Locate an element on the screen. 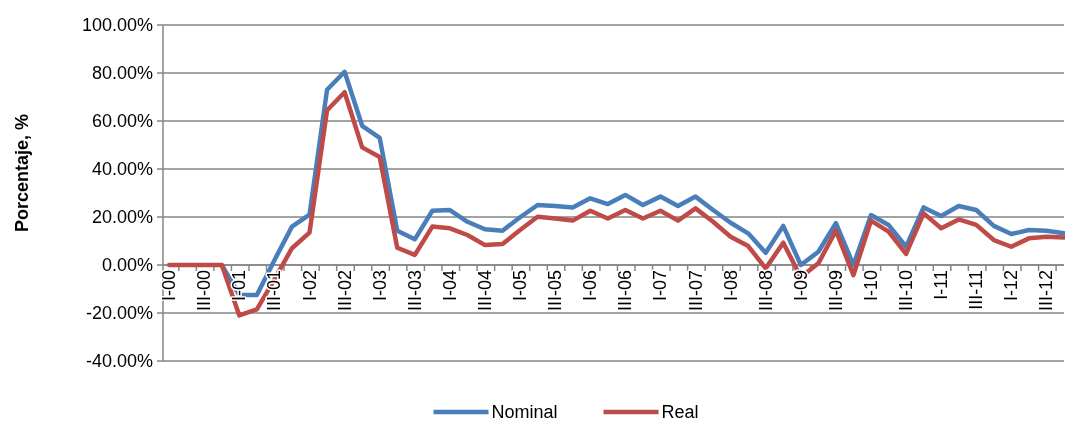 The height and width of the screenshot is (426, 1065). y-axis-title: Porcentaje, % is located at coordinates (22, 173).